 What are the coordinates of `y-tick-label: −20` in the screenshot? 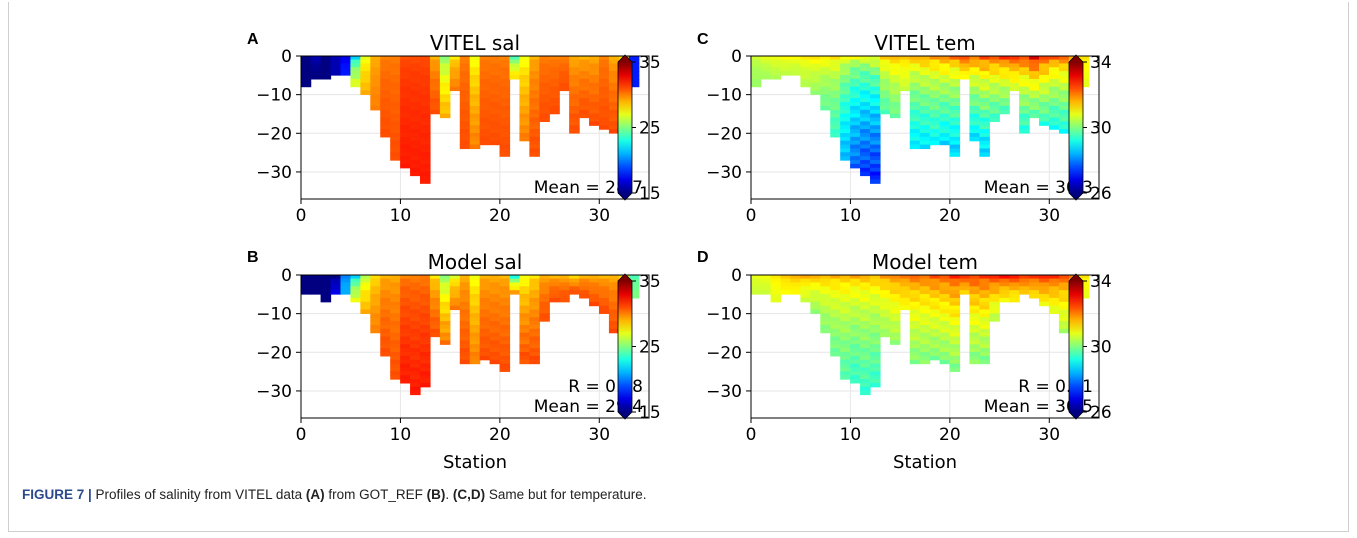 It's located at (274, 134).